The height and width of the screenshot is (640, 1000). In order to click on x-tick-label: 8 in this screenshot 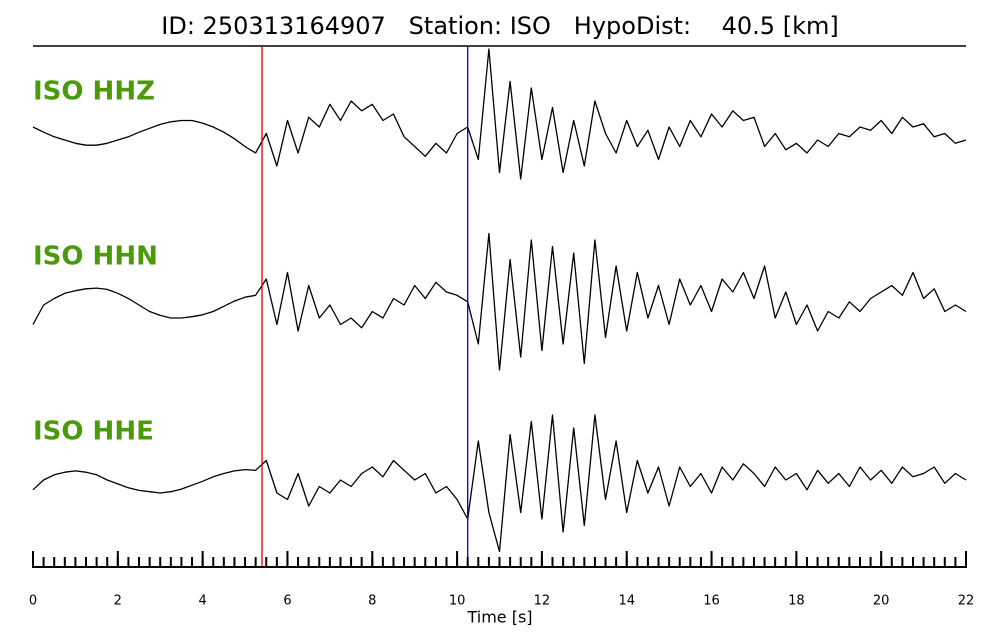, I will do `click(372, 601)`.